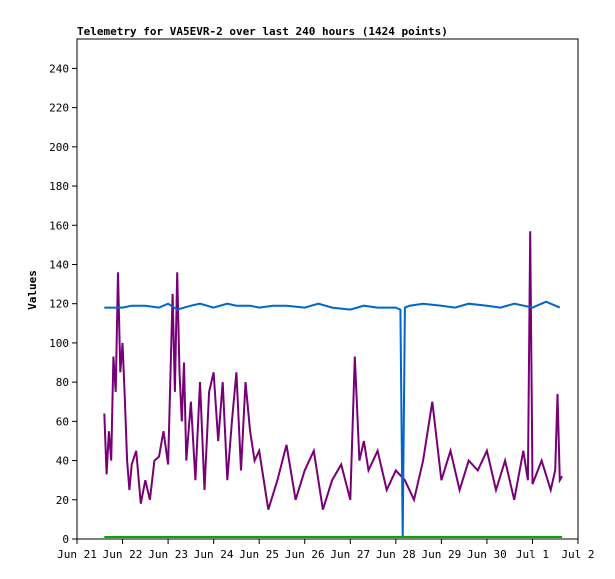 Image resolution: width=615 pixels, height=579 pixels. I want to click on x-tick-label: Jun 30, so click(487, 554).